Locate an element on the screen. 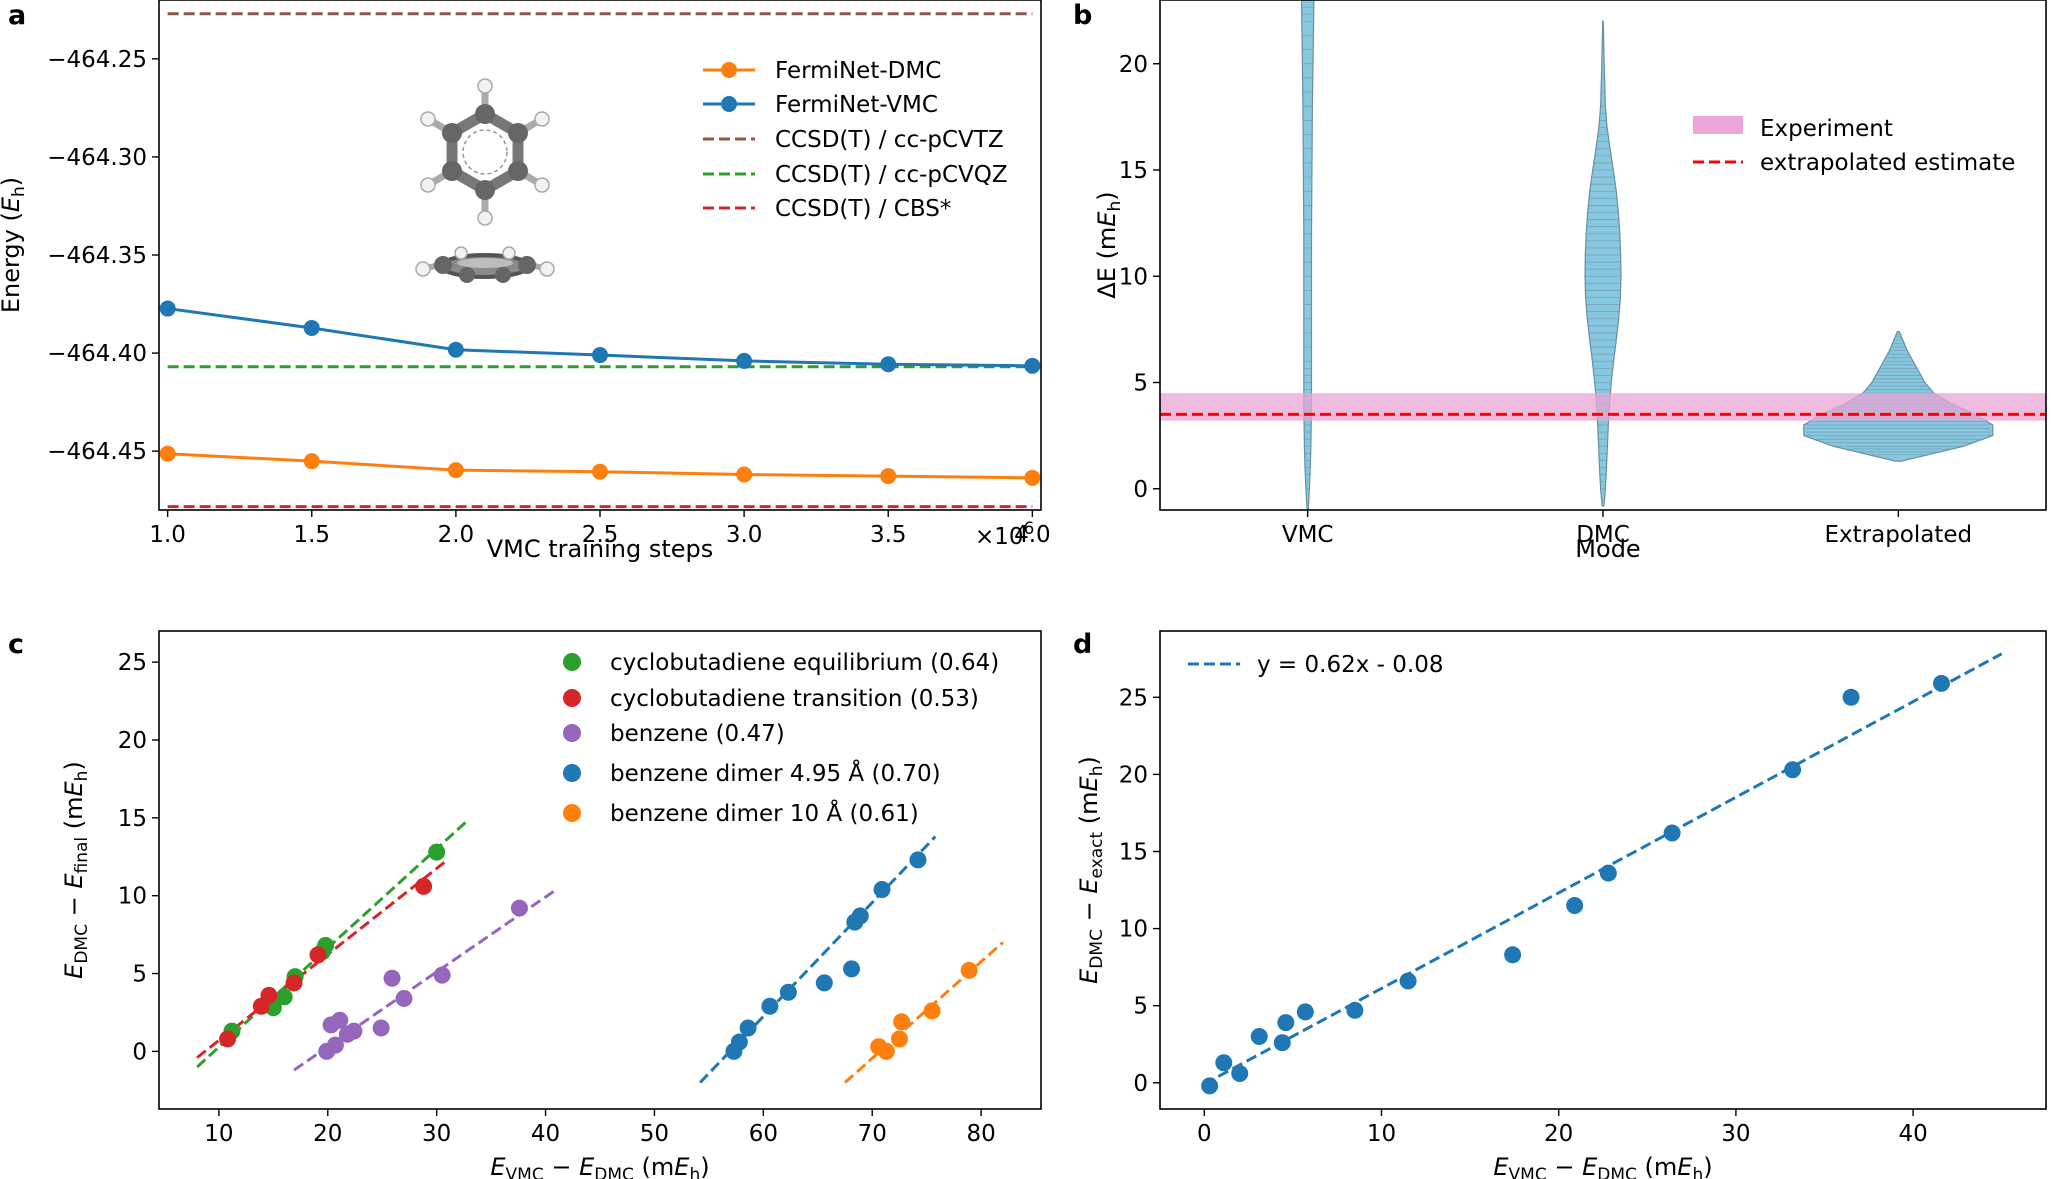  panel-d-x-ticks: 0 10 20 30 40 is located at coordinates (1562, 1128).